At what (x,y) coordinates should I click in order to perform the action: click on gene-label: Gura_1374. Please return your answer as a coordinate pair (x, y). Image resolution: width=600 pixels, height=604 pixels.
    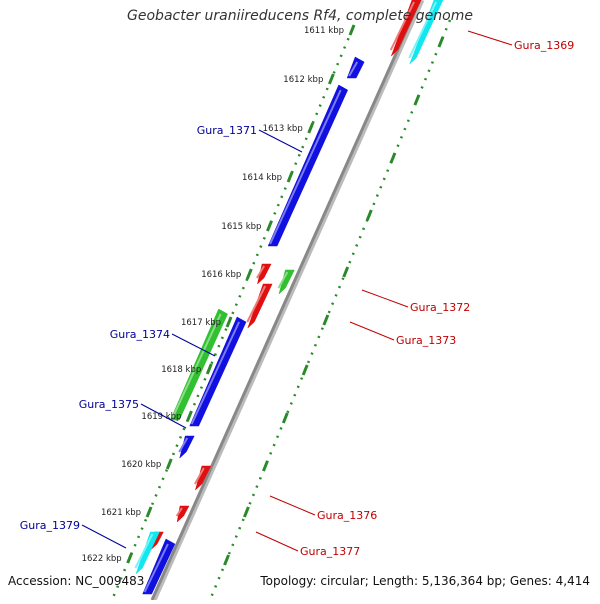
    Looking at the image, I should click on (140, 334).